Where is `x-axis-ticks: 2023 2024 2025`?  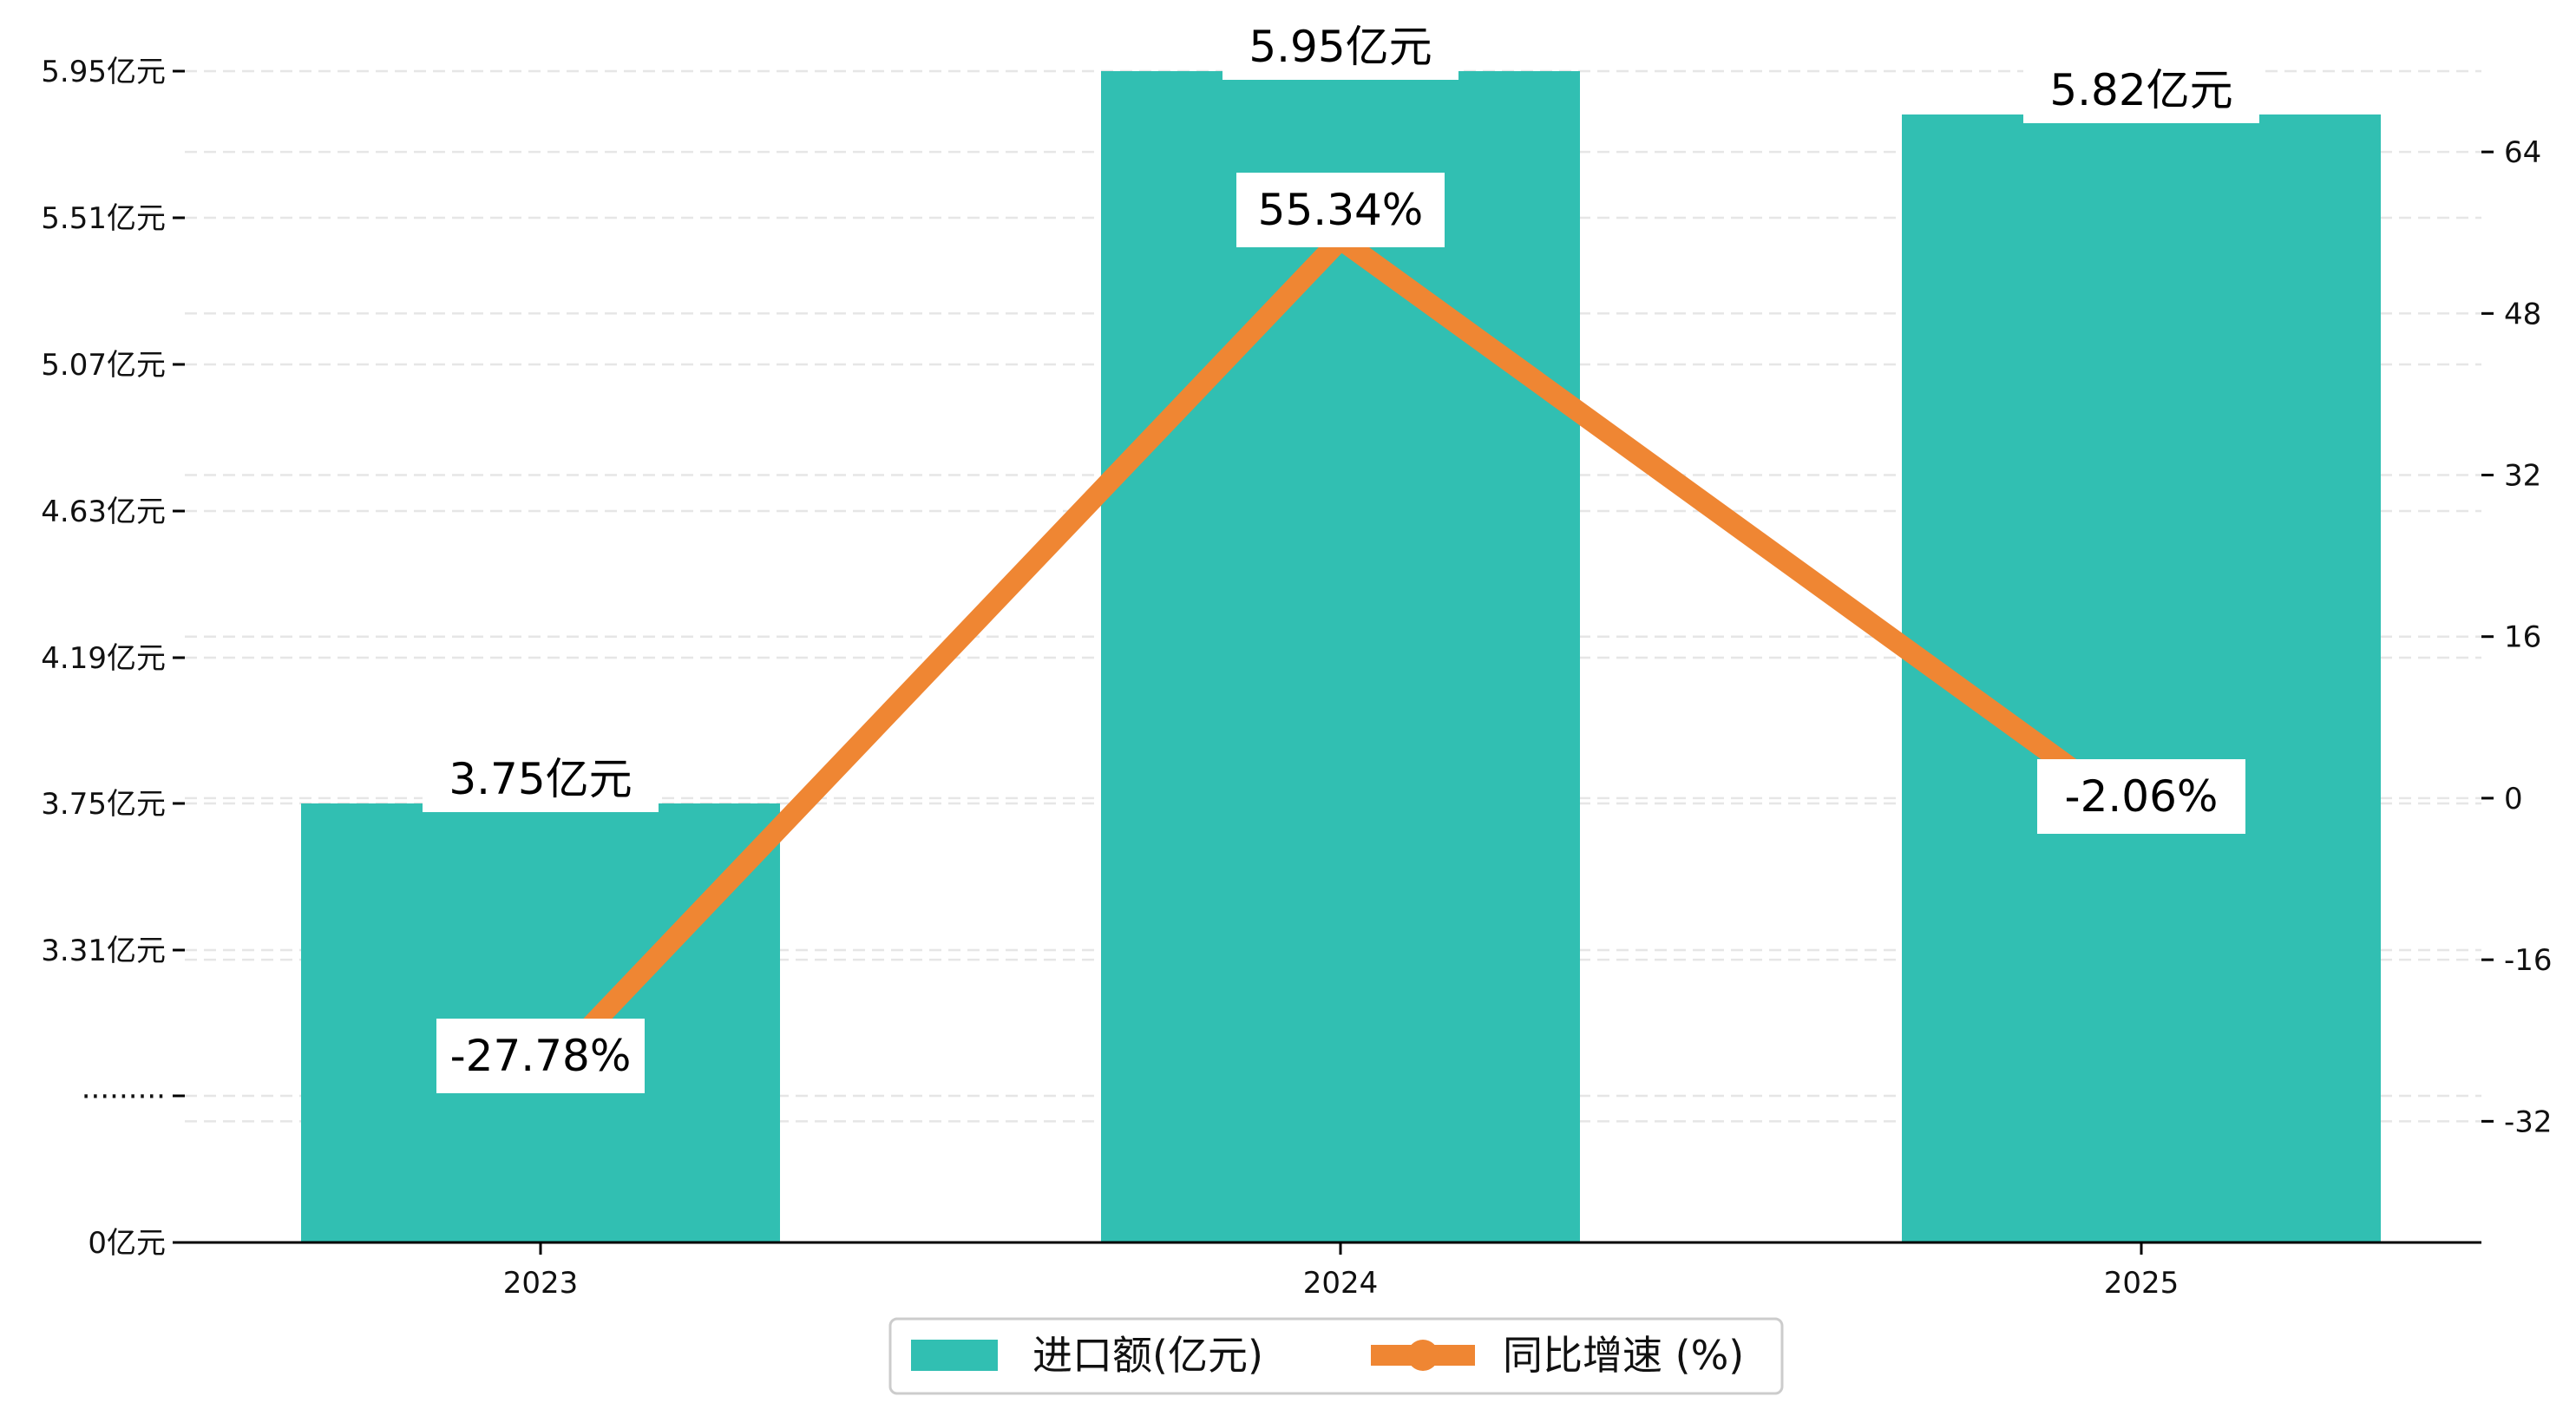
x-axis-ticks: 2023 2024 2025 is located at coordinates (1341, 1271).